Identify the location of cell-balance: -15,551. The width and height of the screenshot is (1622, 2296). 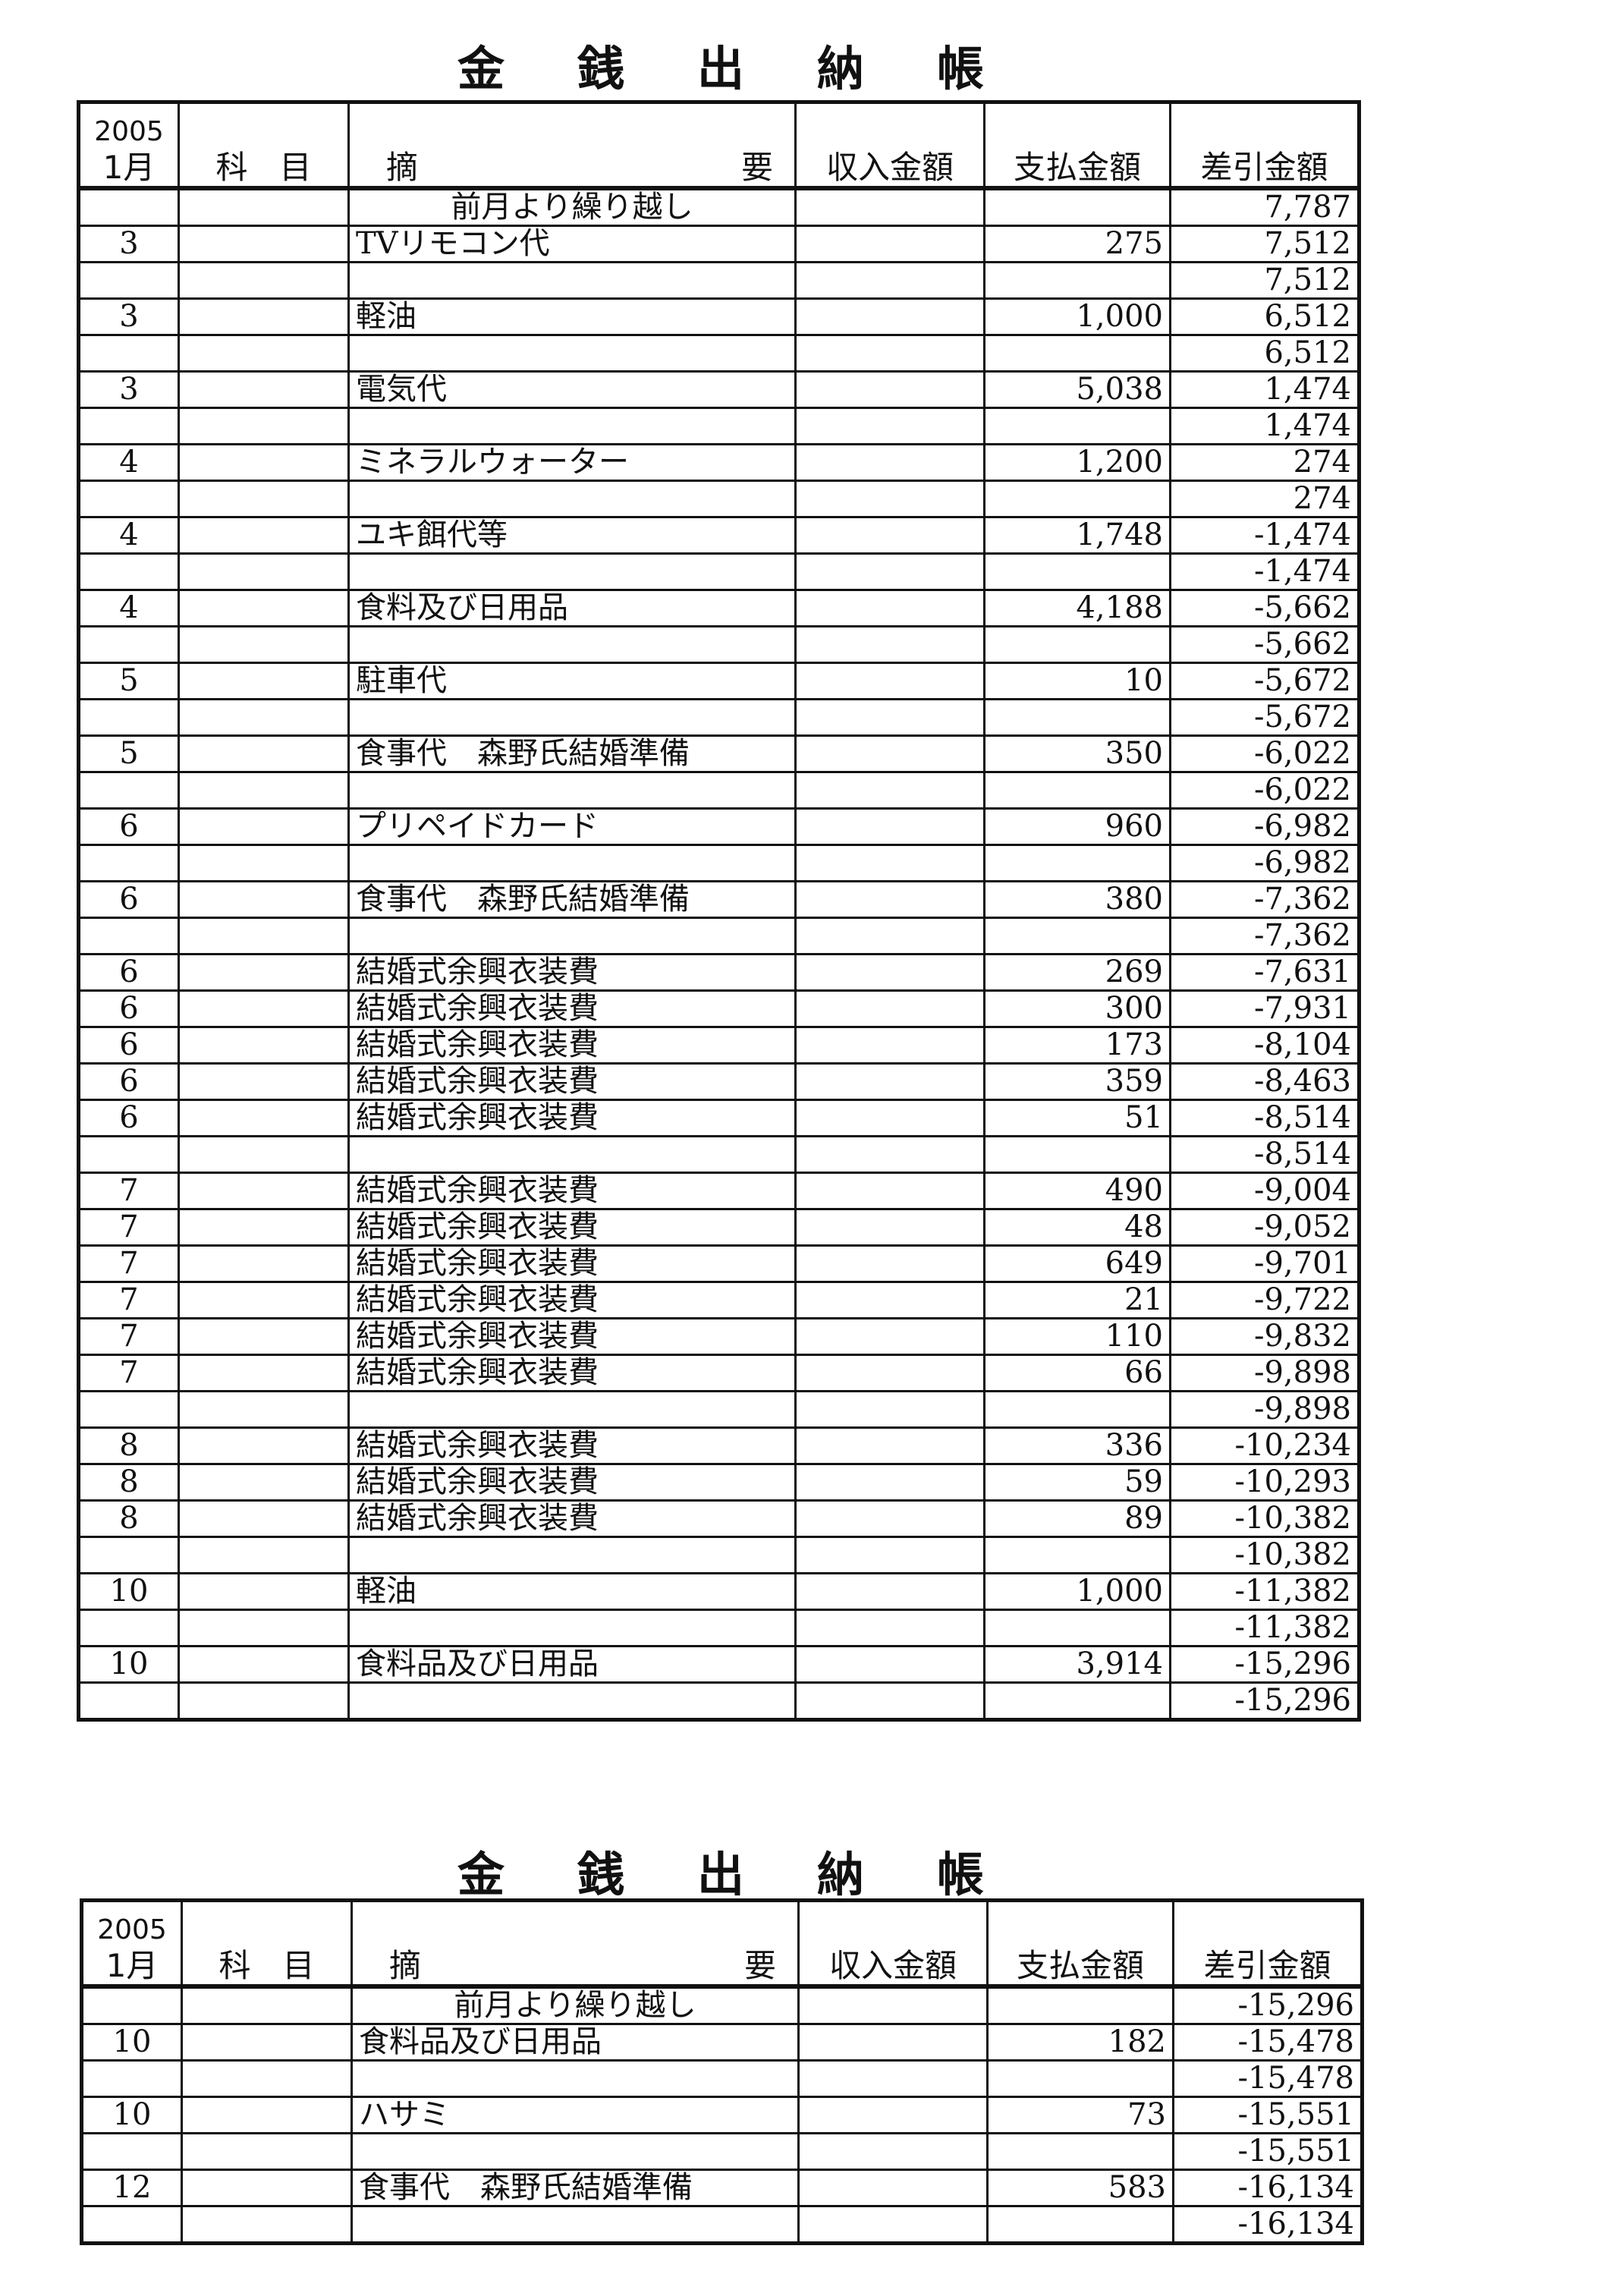
(1267, 2115).